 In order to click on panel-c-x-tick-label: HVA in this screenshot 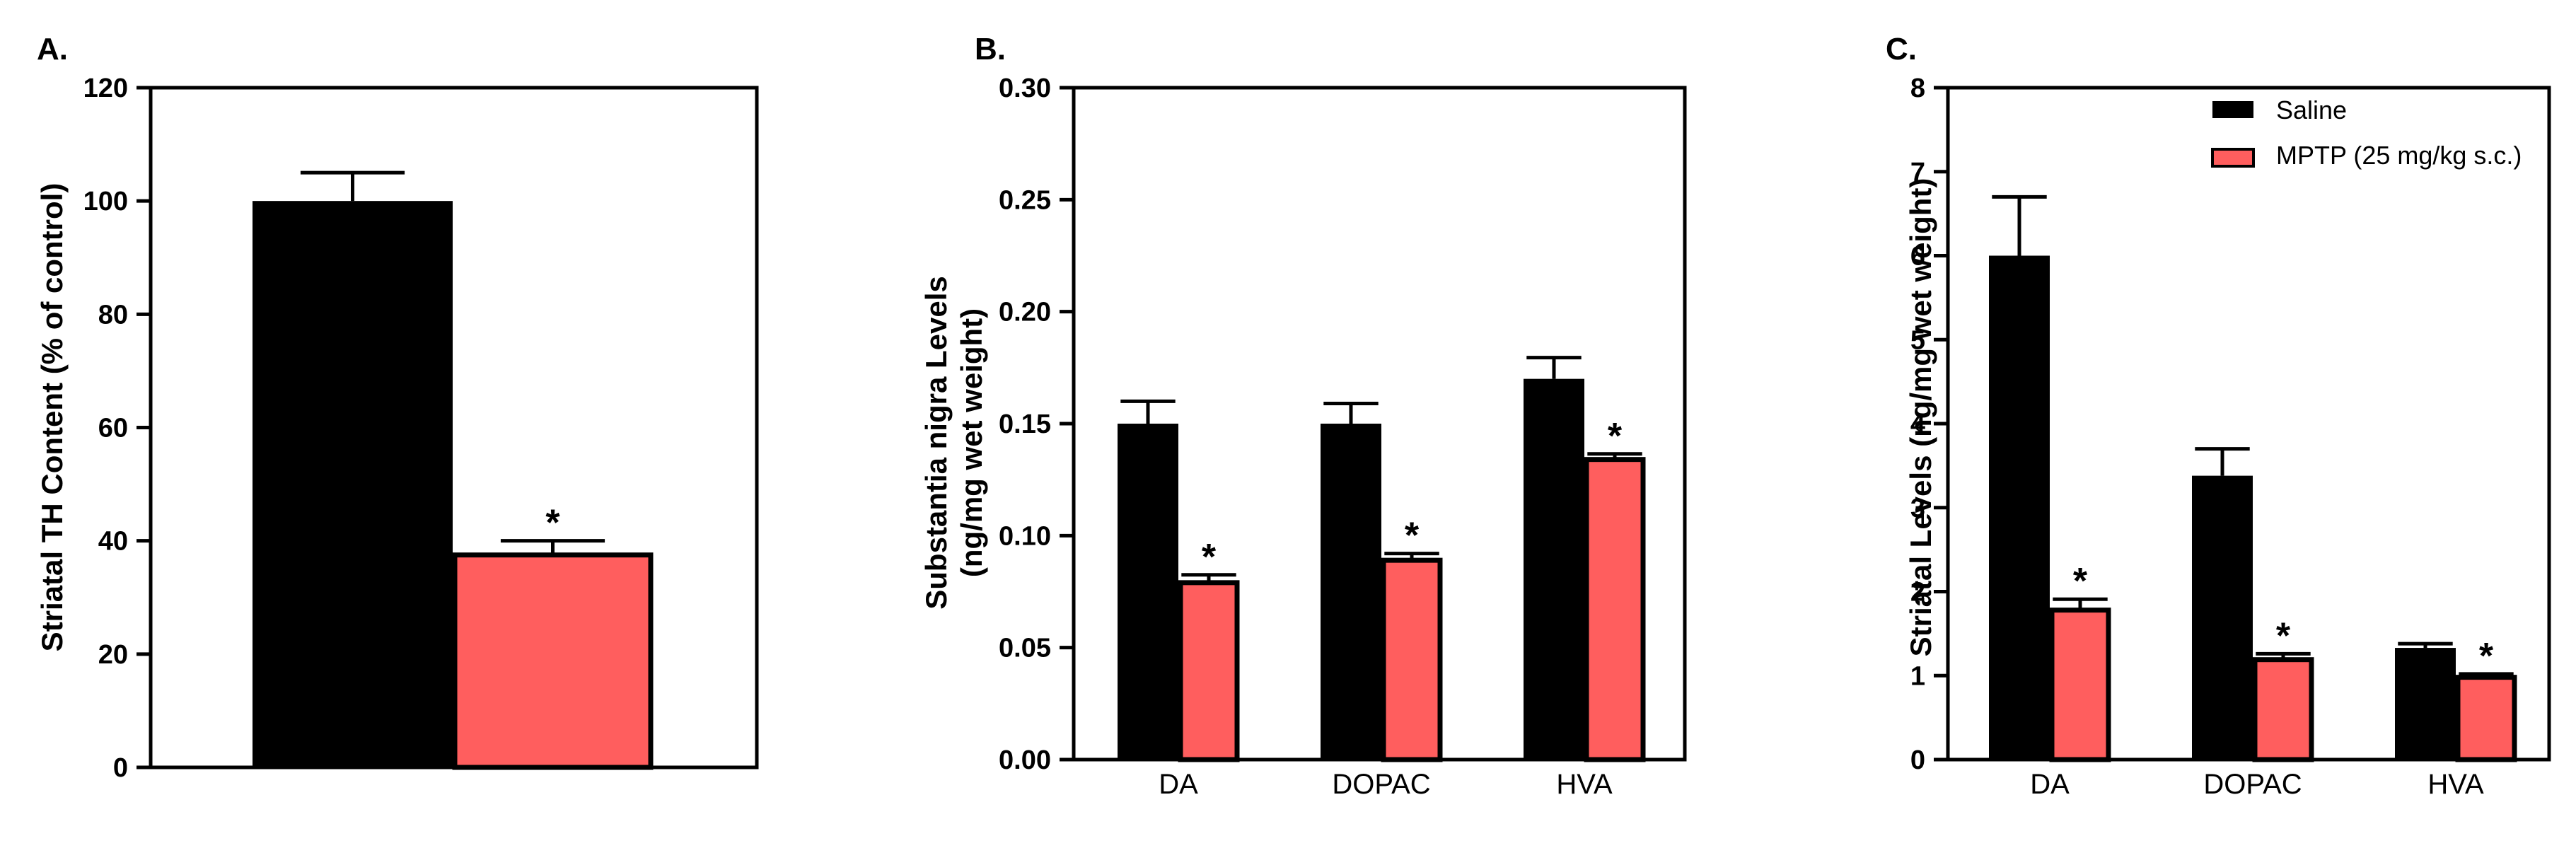, I will do `click(2455, 784)`.